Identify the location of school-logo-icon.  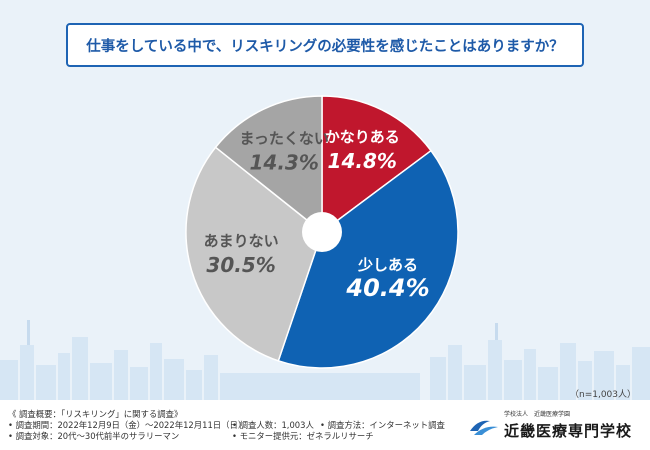
(484, 427).